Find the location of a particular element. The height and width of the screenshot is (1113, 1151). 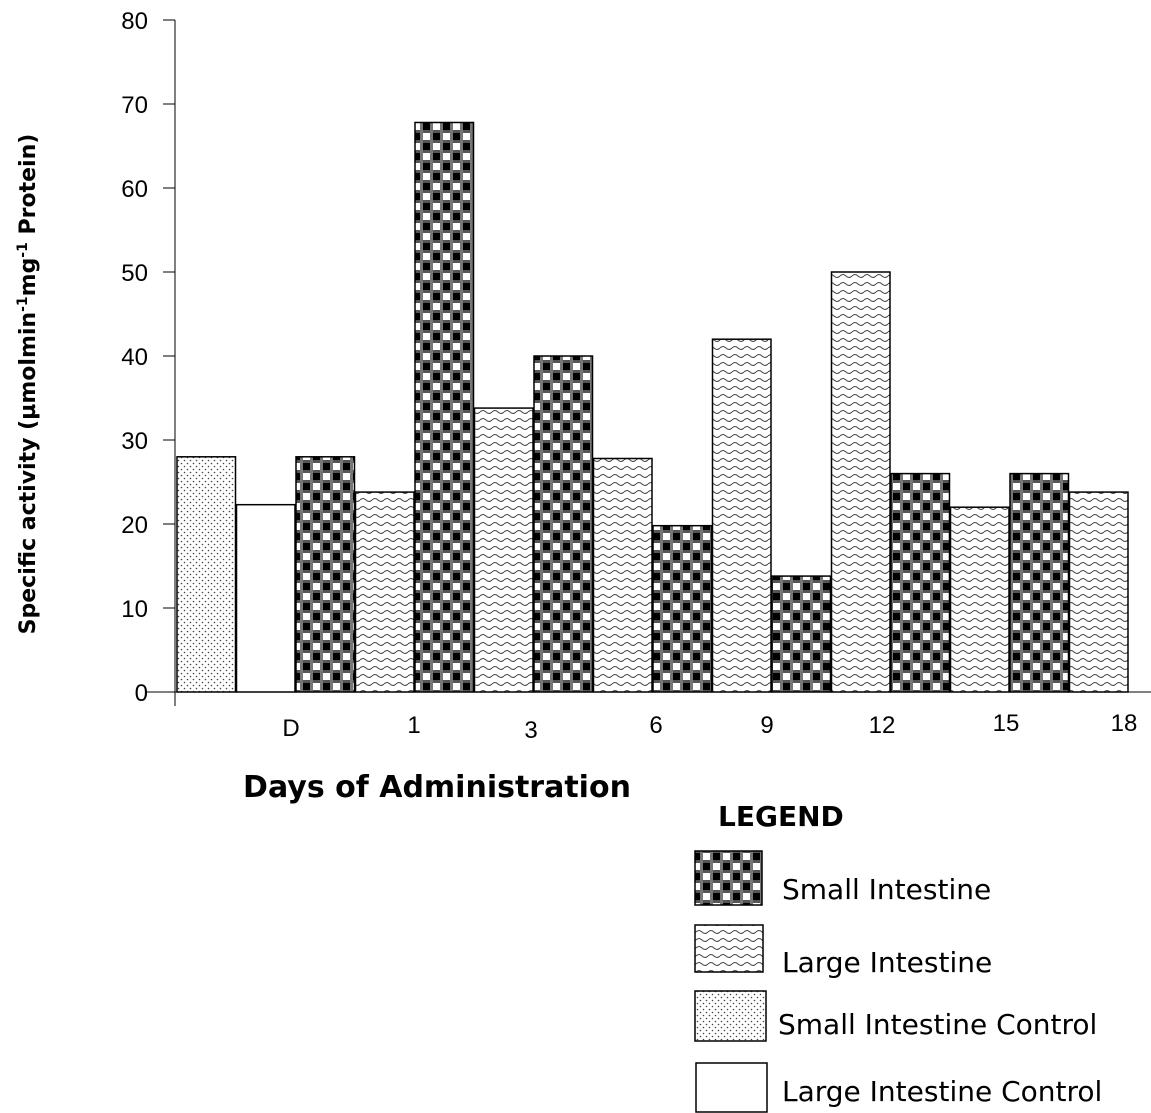

y-axis-title-sup-2: -1 is located at coordinates (23, 250).